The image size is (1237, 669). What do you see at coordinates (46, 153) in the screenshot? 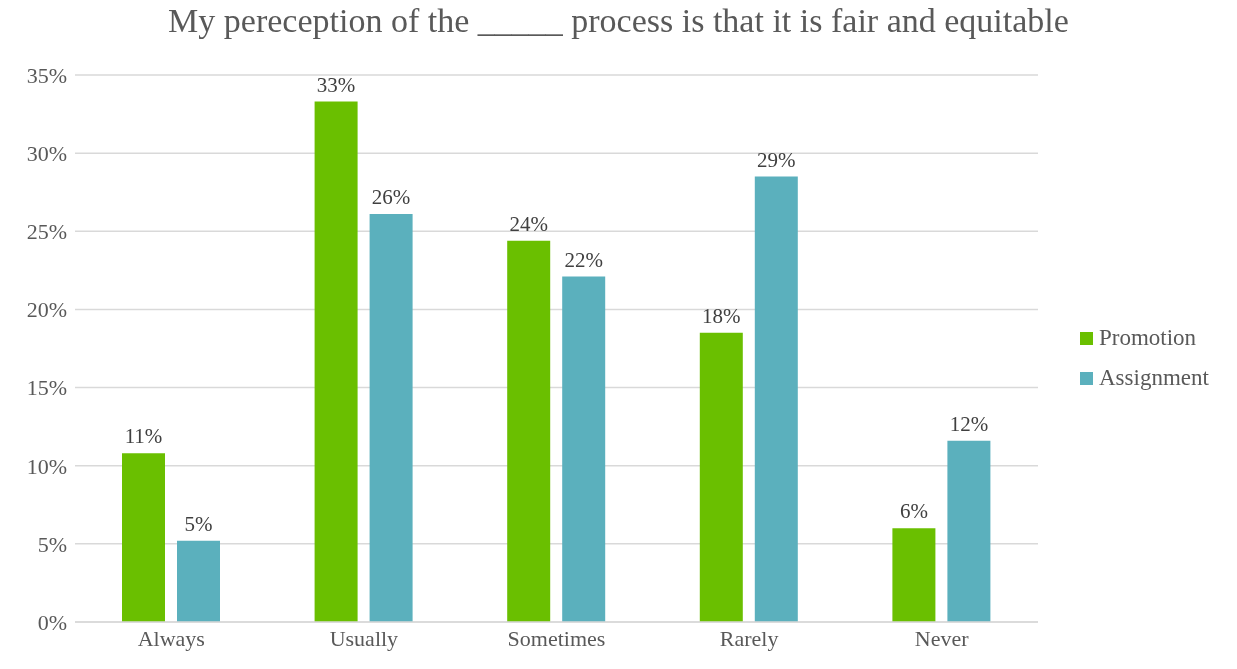
I see `y-tick-label: 30%` at bounding box center [46, 153].